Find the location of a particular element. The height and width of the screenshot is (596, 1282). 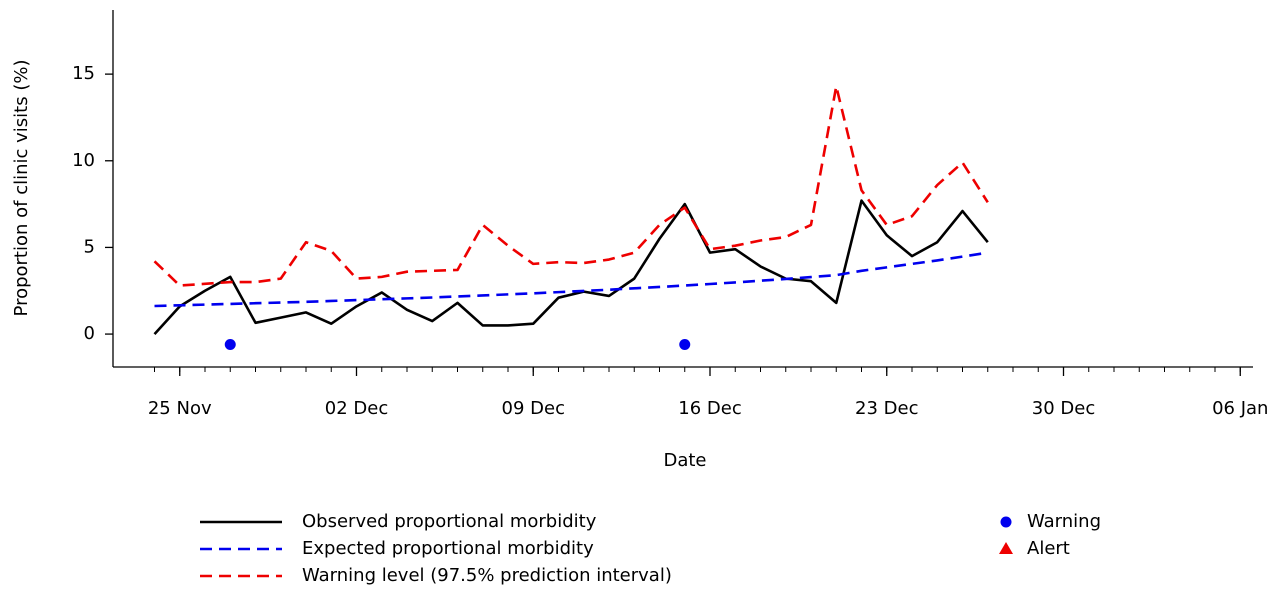

x-tick-label: 06 Jan is located at coordinates (1240, 408).